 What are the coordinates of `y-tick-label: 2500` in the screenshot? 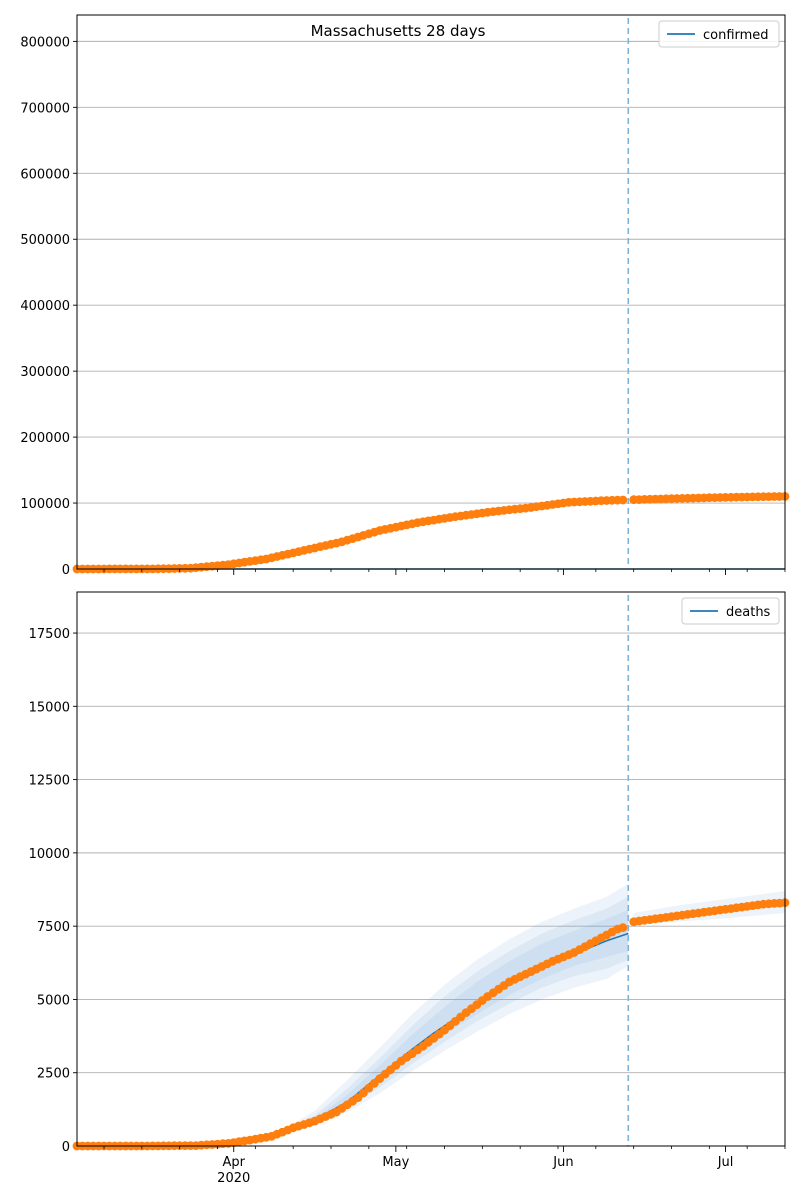 It's located at (53, 1074).